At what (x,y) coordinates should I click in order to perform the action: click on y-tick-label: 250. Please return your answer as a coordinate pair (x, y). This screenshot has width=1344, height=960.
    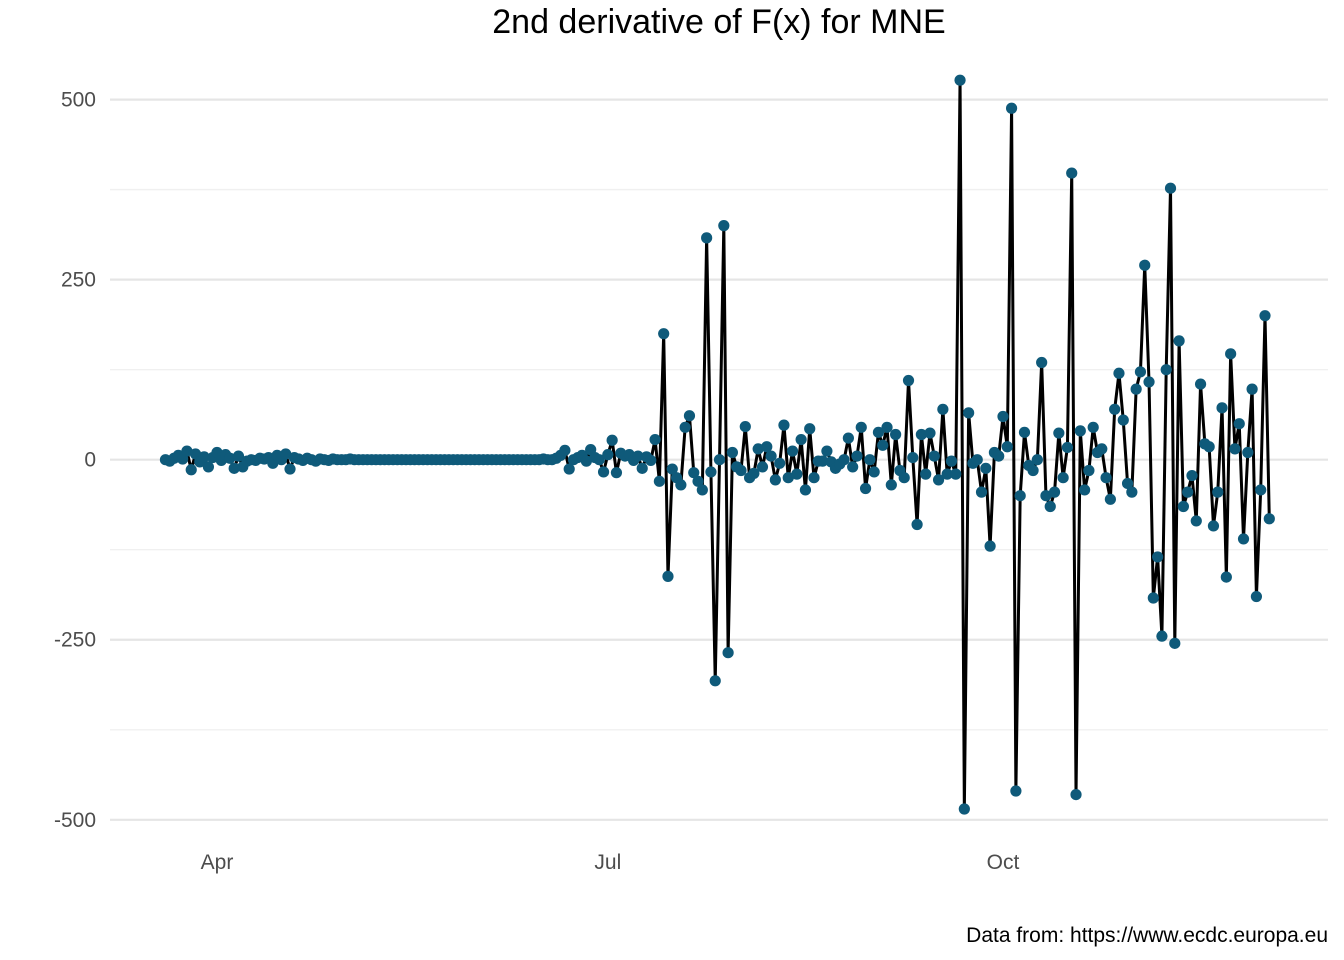
    Looking at the image, I should click on (78, 280).